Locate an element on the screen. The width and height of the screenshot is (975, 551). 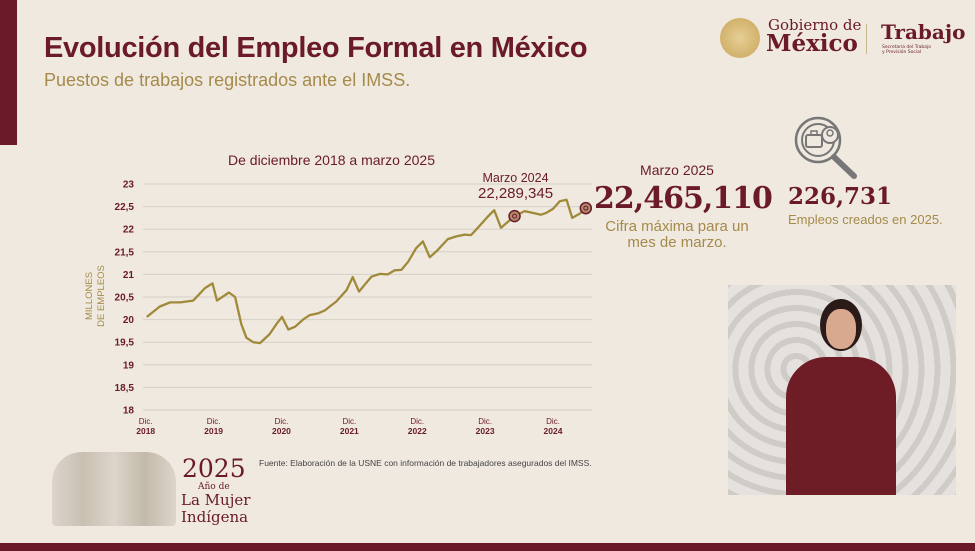
x-tick-label-year: 2019 is located at coordinates (213, 431).